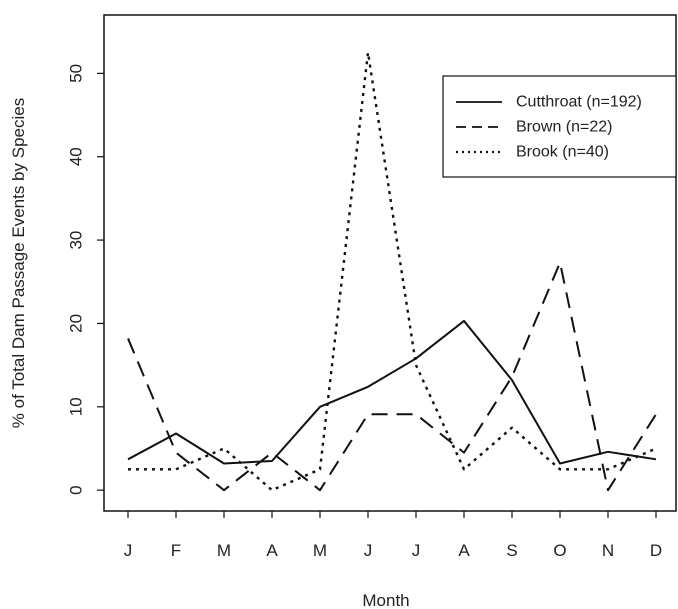 Image resolution: width=678 pixels, height=609 pixels. What do you see at coordinates (579, 102) in the screenshot?
I see `legend-label: Cutthroat (n=192)` at bounding box center [579, 102].